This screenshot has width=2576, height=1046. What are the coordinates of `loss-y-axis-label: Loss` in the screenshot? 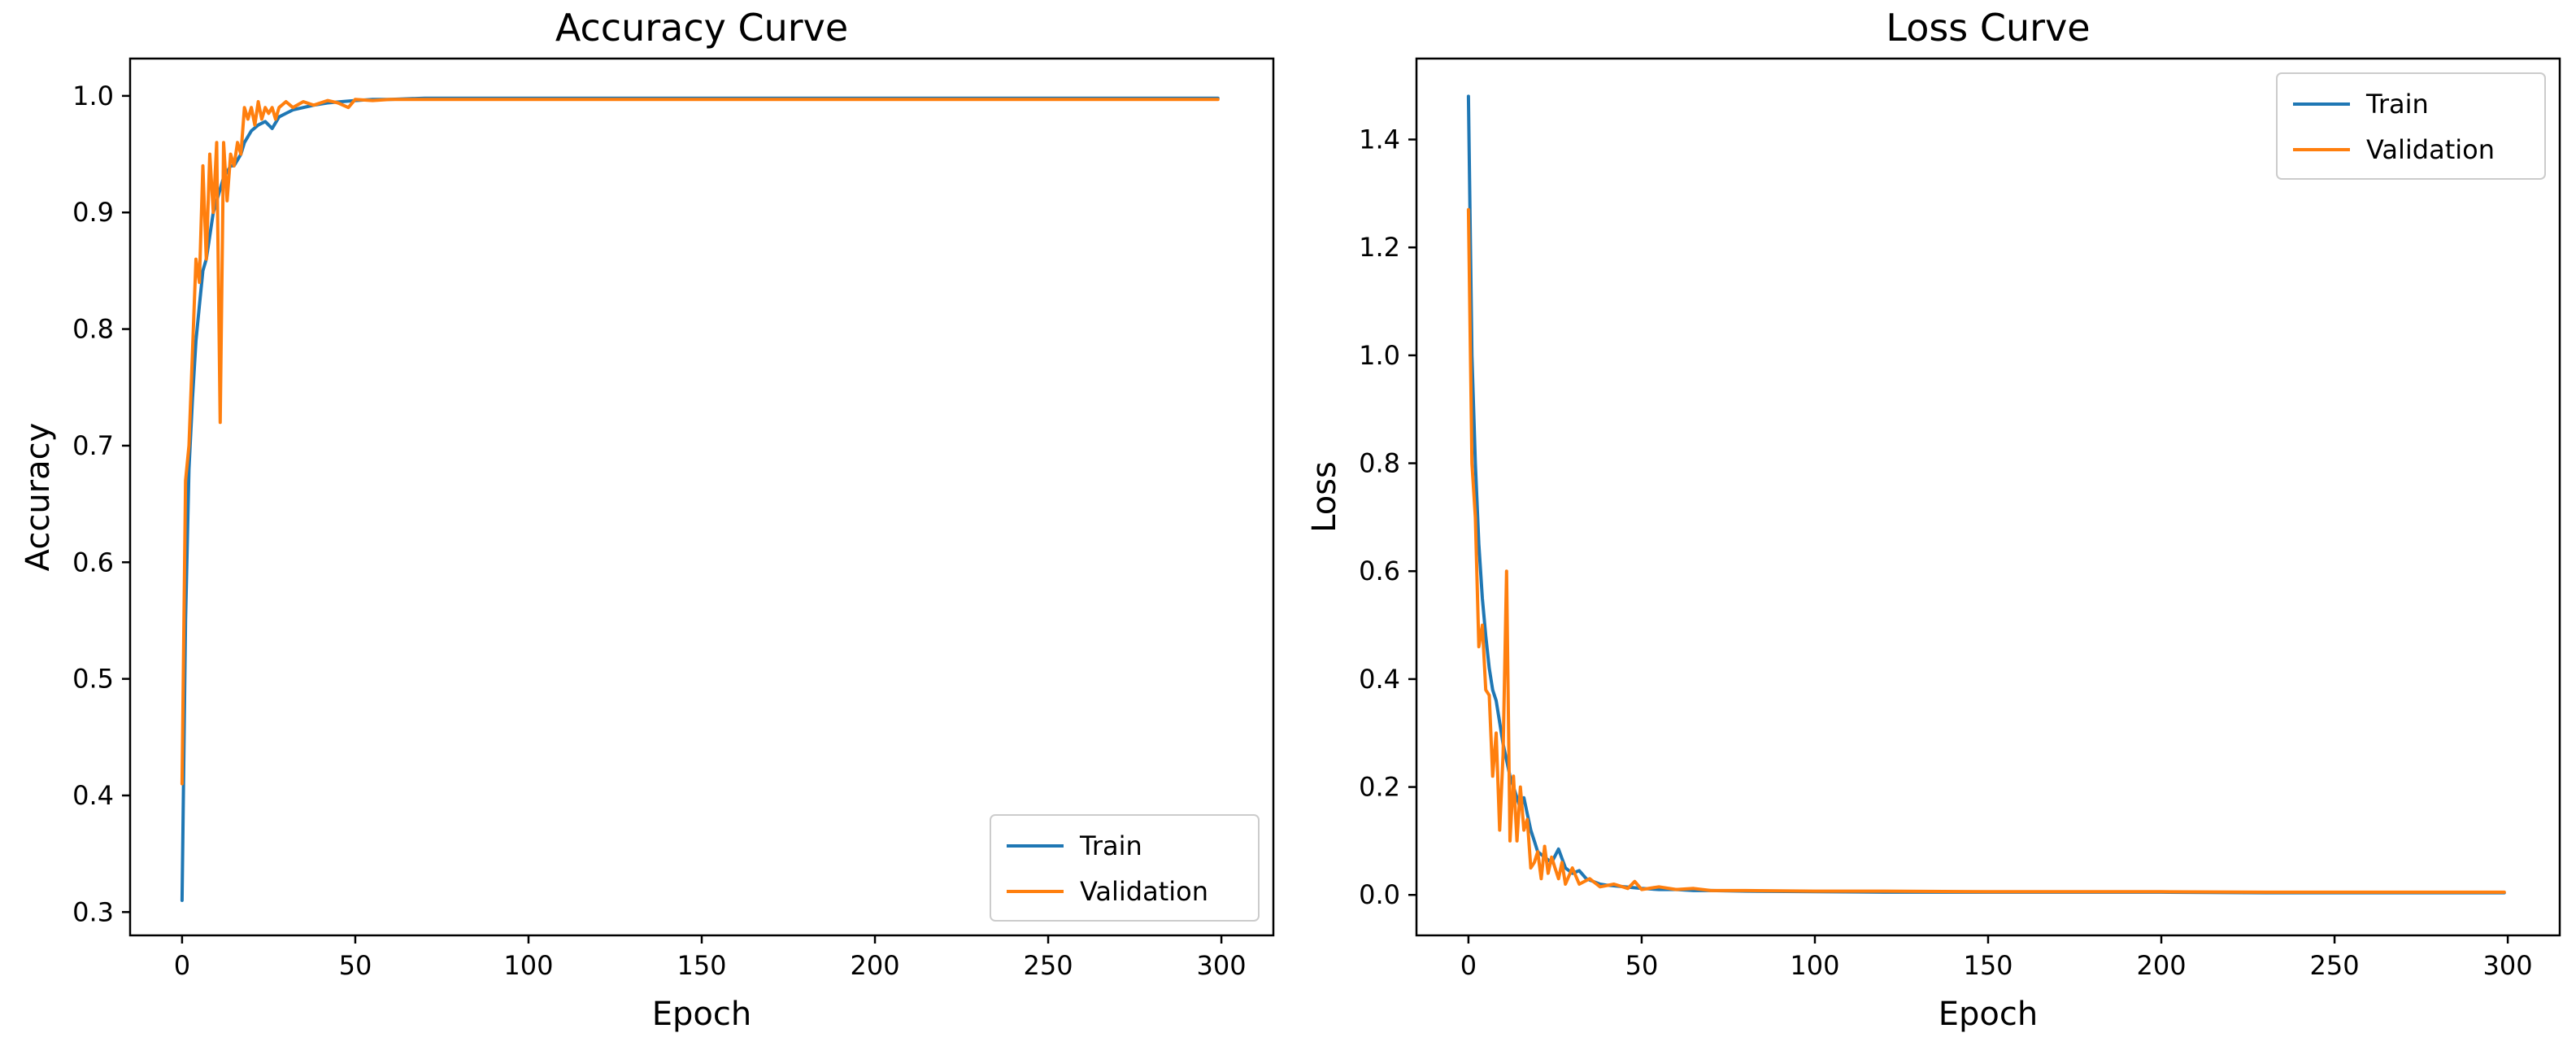 It's located at (1324, 497).